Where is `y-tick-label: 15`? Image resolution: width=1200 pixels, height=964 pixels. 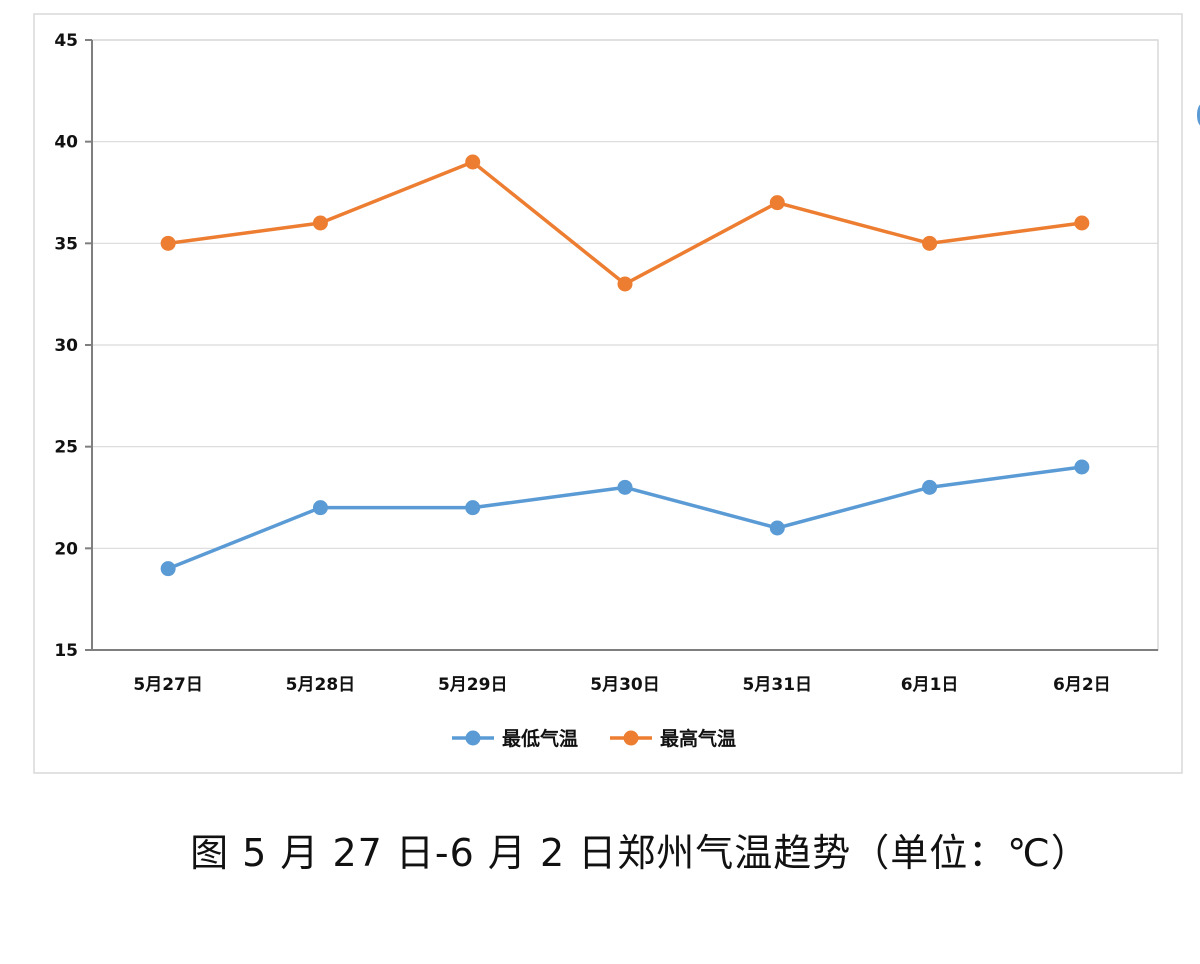 y-tick-label: 15 is located at coordinates (66, 651).